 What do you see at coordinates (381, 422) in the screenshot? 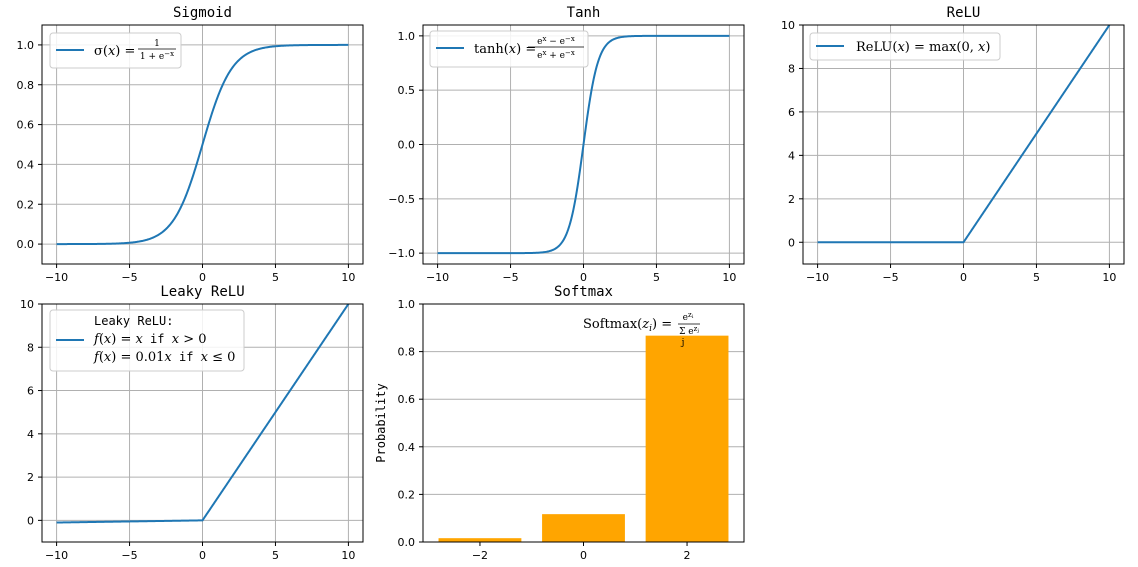
I see `softmax-ylabel: Probability` at bounding box center [381, 422].